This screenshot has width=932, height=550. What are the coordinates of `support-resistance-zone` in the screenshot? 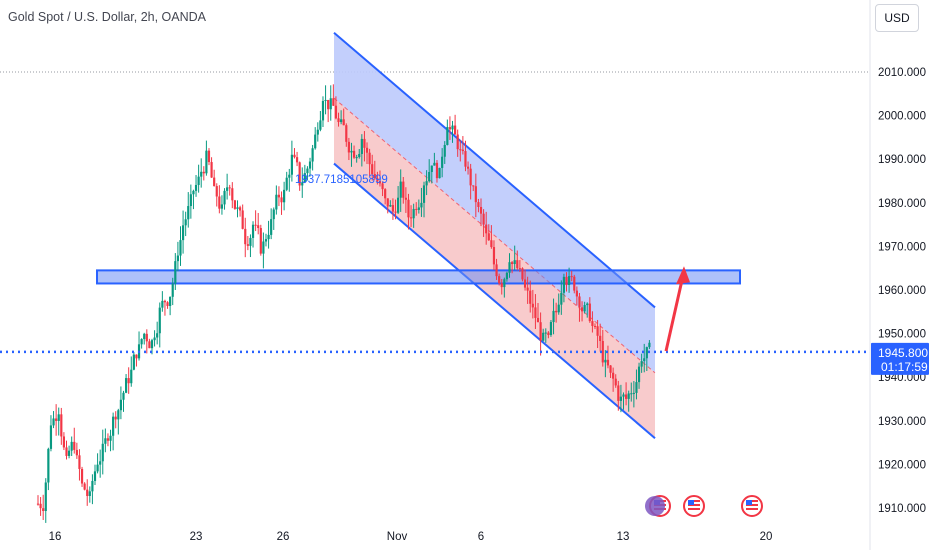 It's located at (418, 277).